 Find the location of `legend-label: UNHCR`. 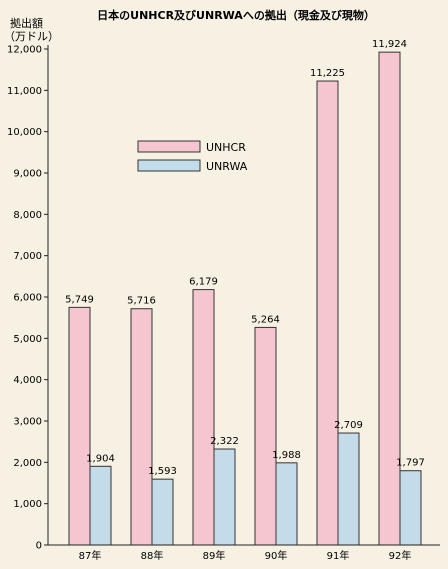

legend-label: UNHCR is located at coordinates (226, 147).